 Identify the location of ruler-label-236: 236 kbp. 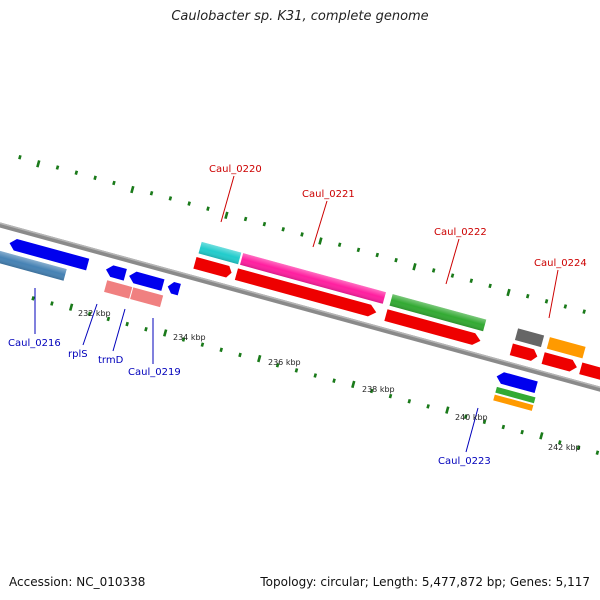
(284, 362).